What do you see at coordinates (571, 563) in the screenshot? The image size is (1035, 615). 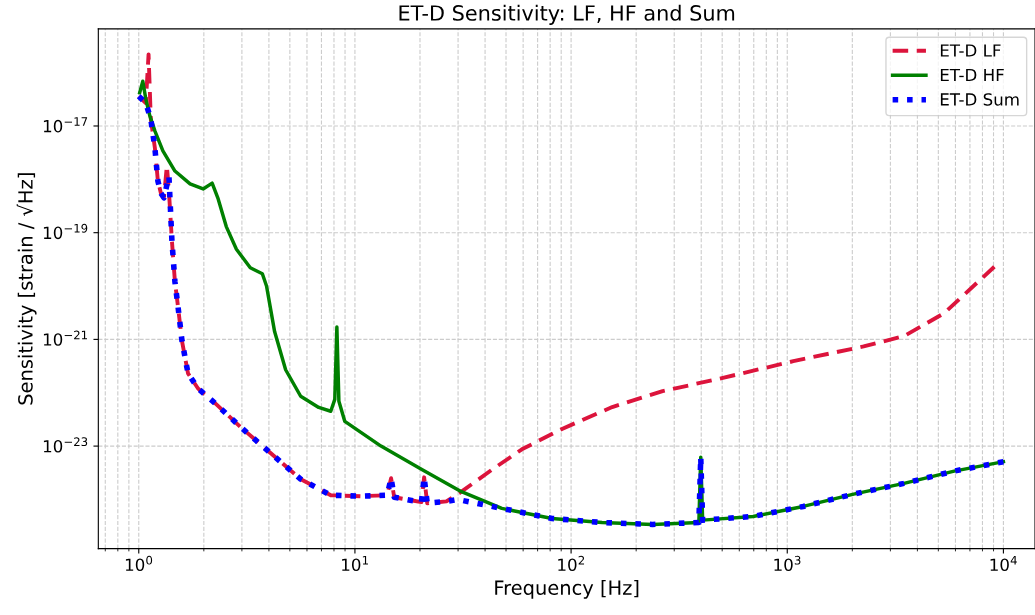 I see `x-tick-label: 10$^{2}$` at bounding box center [571, 563].